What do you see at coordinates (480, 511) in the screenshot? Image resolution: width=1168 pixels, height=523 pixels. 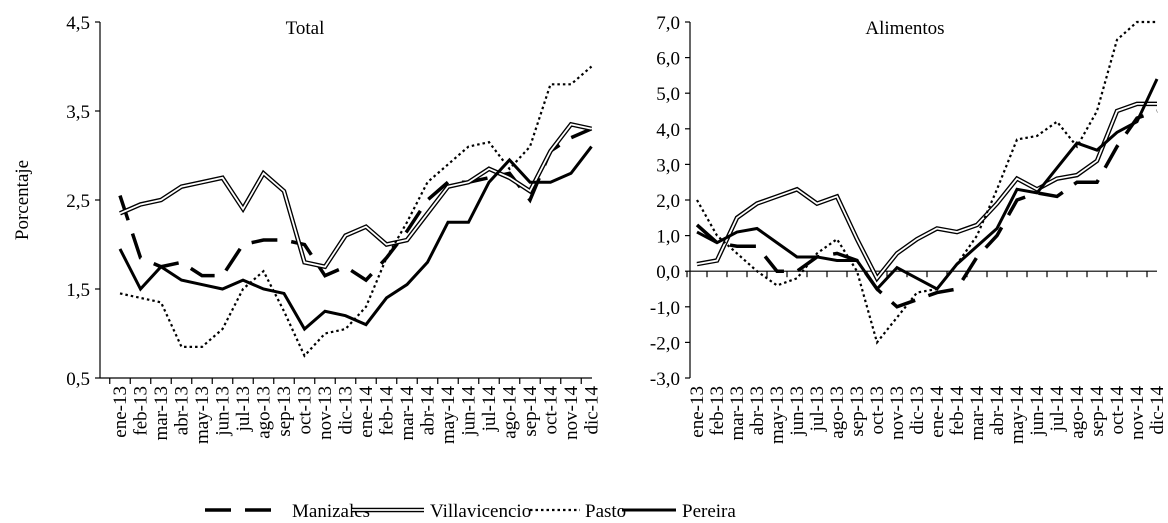 I see `legend-label: Villavicencio` at bounding box center [480, 511].